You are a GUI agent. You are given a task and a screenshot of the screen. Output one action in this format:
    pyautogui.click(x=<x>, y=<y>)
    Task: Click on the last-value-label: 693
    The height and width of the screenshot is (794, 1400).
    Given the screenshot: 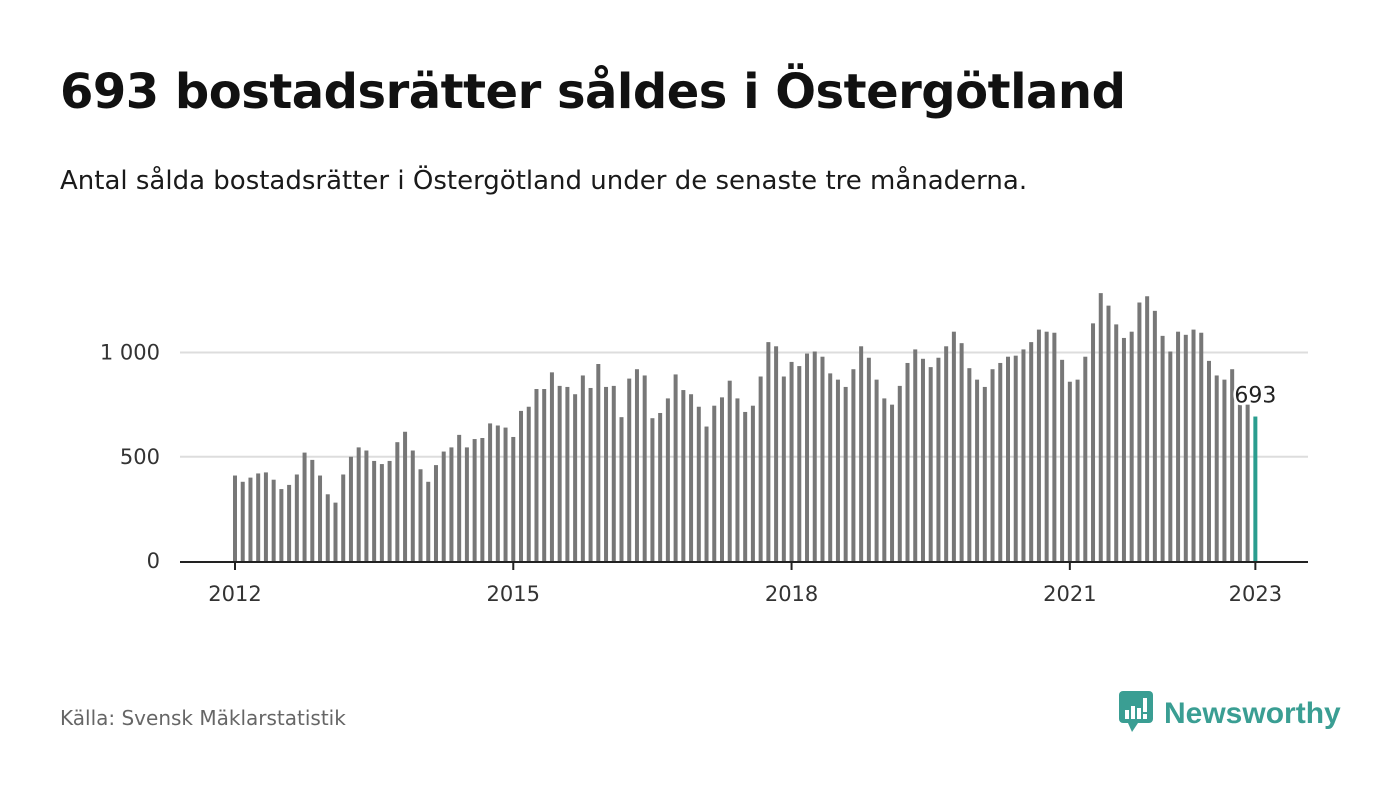 What is the action you would take?
    pyautogui.click(x=1255, y=396)
    